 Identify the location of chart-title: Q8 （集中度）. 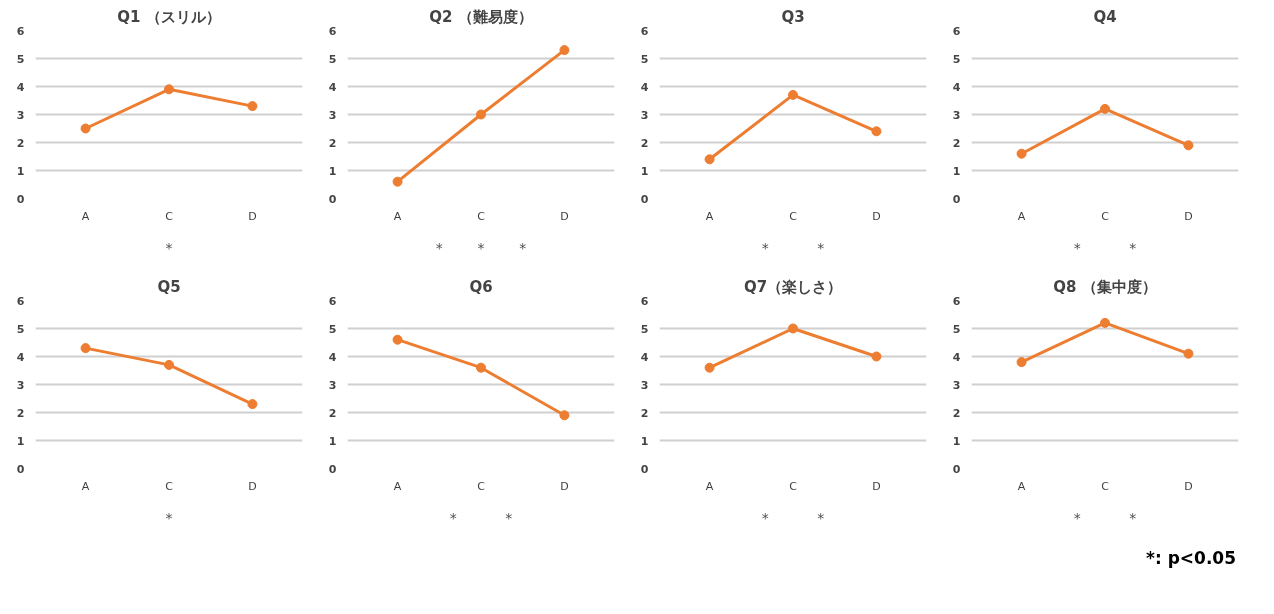
(1105, 286).